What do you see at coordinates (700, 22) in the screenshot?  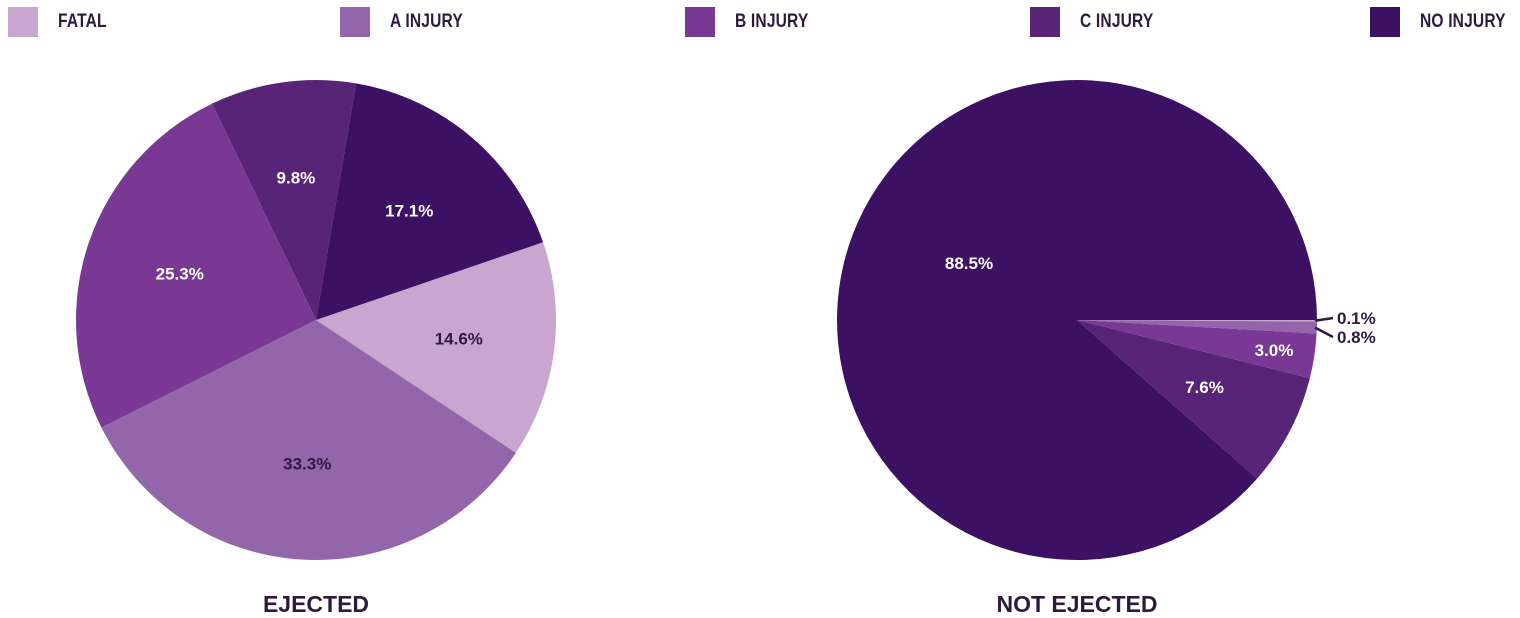 I see `legend-swatch-b-injury` at bounding box center [700, 22].